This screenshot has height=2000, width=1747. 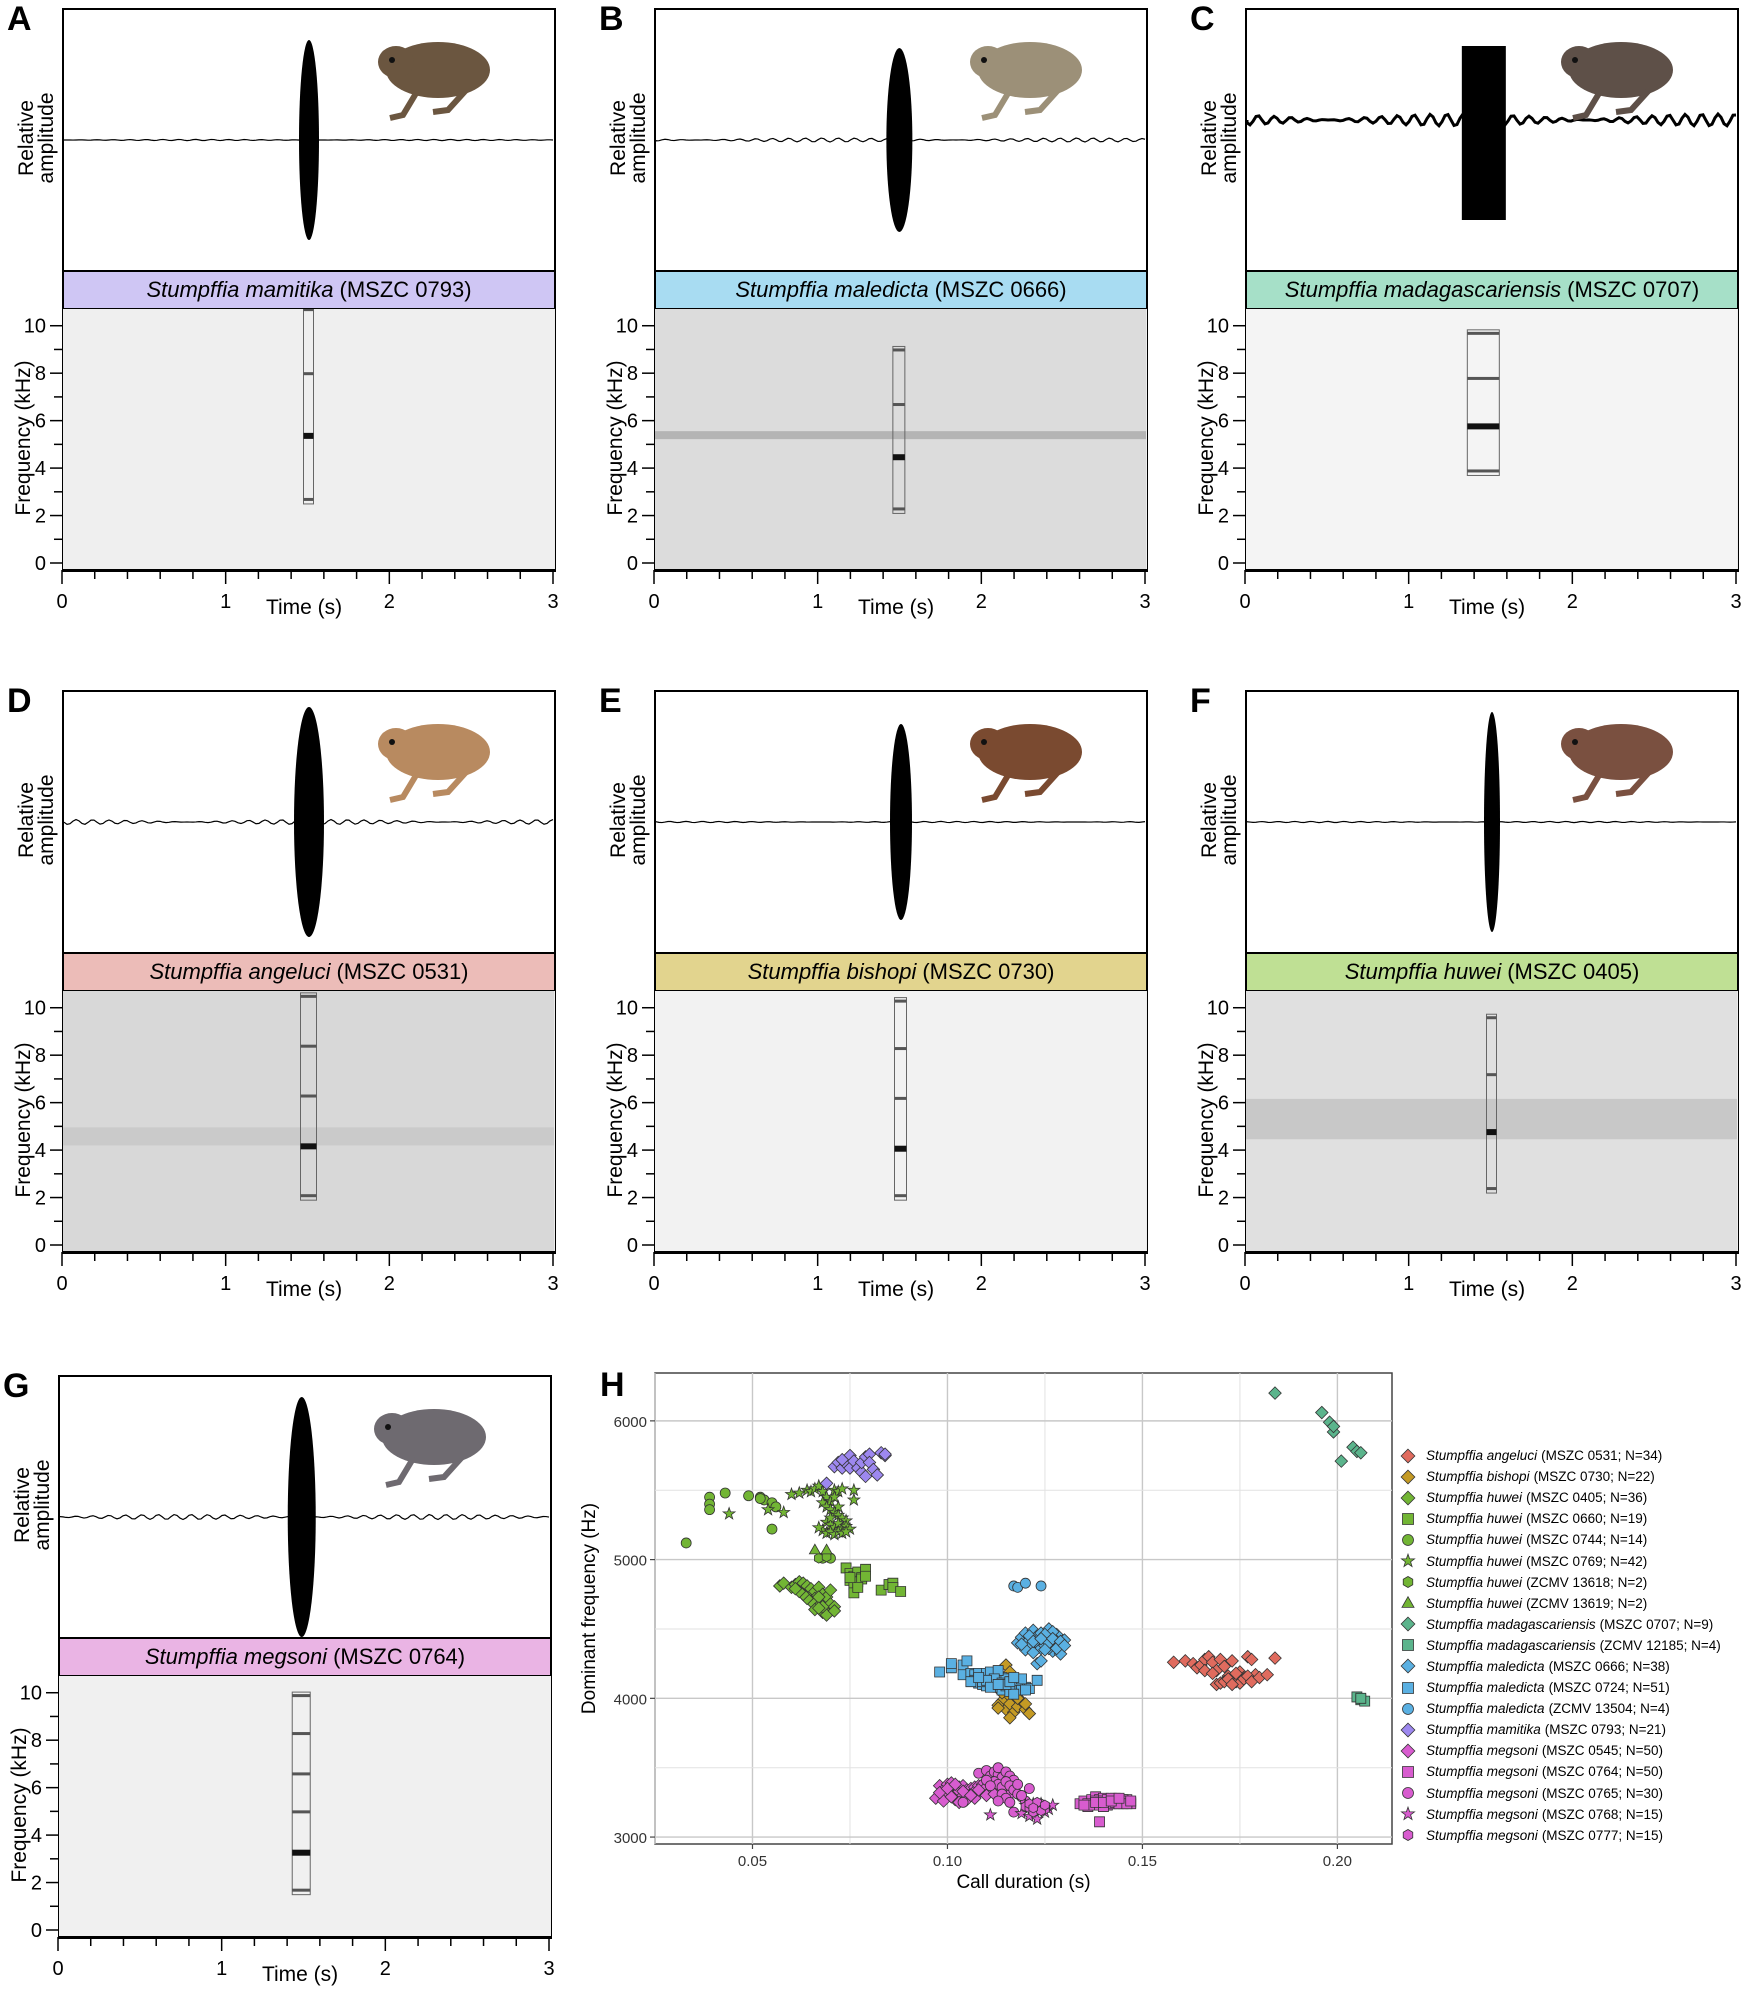 What do you see at coordinates (309, 1122) in the screenshot?
I see `spectrogram-d` at bounding box center [309, 1122].